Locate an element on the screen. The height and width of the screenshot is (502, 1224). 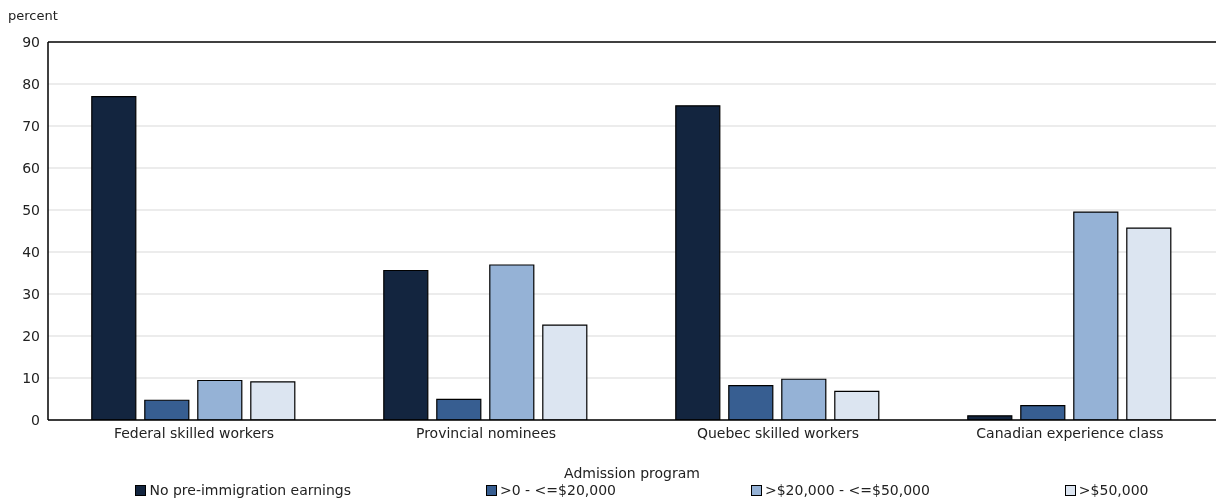
x-tick-label: Canadian experience class is located at coordinates (1070, 432).